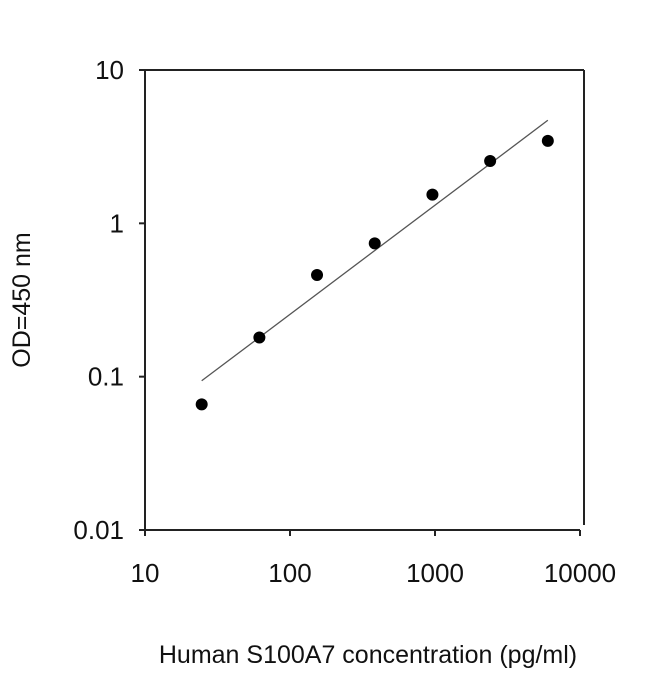  I want to click on x-ticks: 10 100 1000 10000, so click(373, 559).